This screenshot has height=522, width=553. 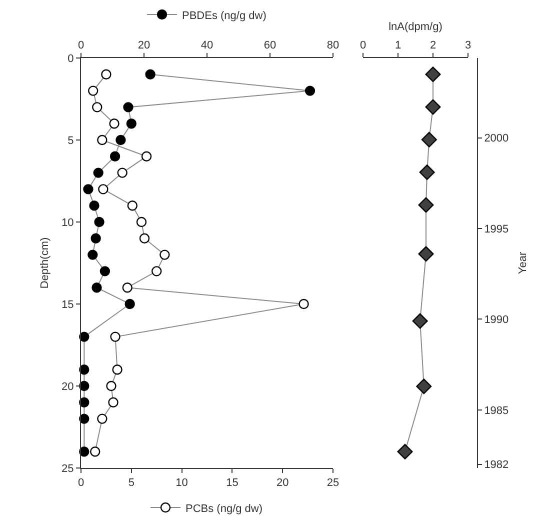 I want to click on x-tick-label: 3, so click(x=468, y=46).